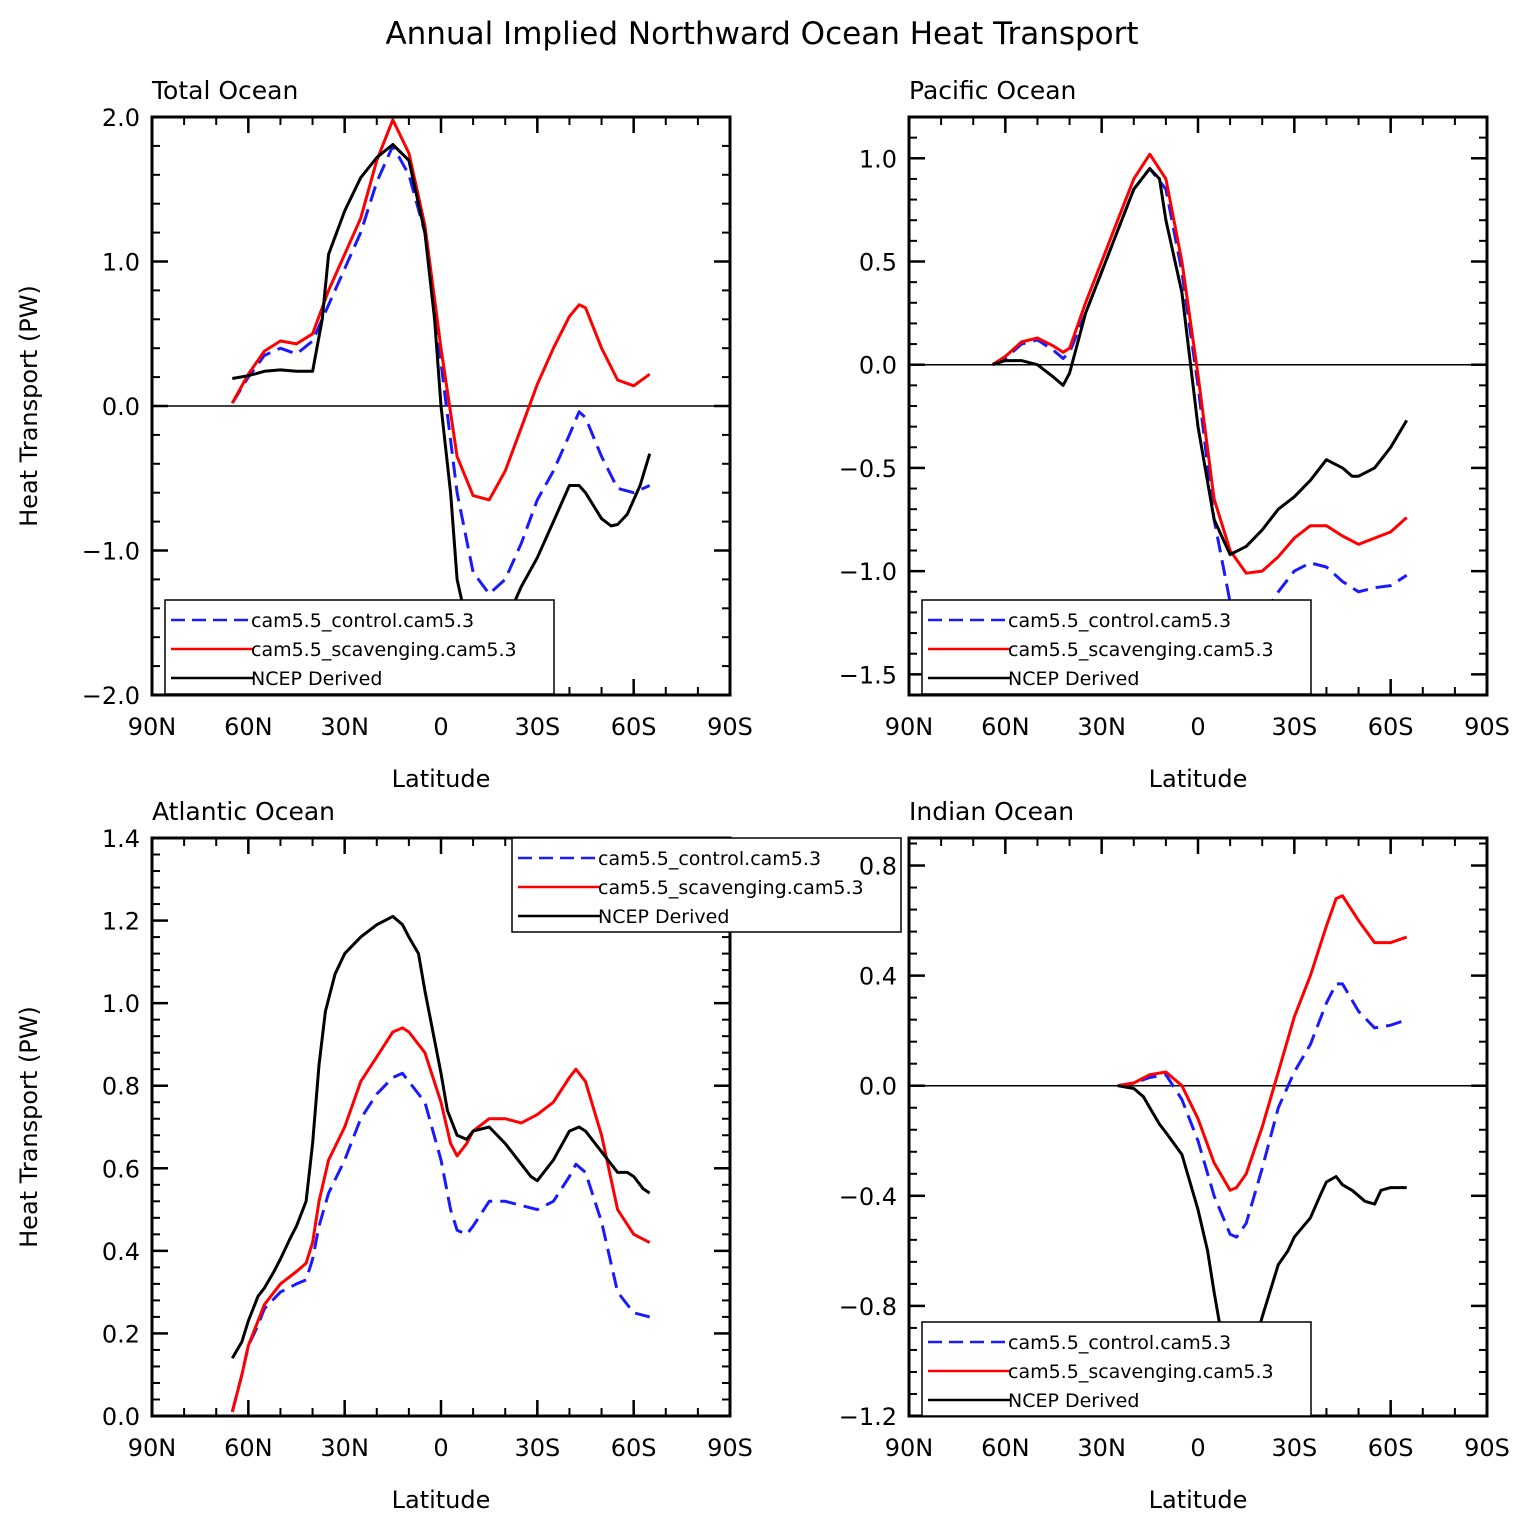  What do you see at coordinates (868, 675) in the screenshot?
I see `y-tick-label: −1.5` at bounding box center [868, 675].